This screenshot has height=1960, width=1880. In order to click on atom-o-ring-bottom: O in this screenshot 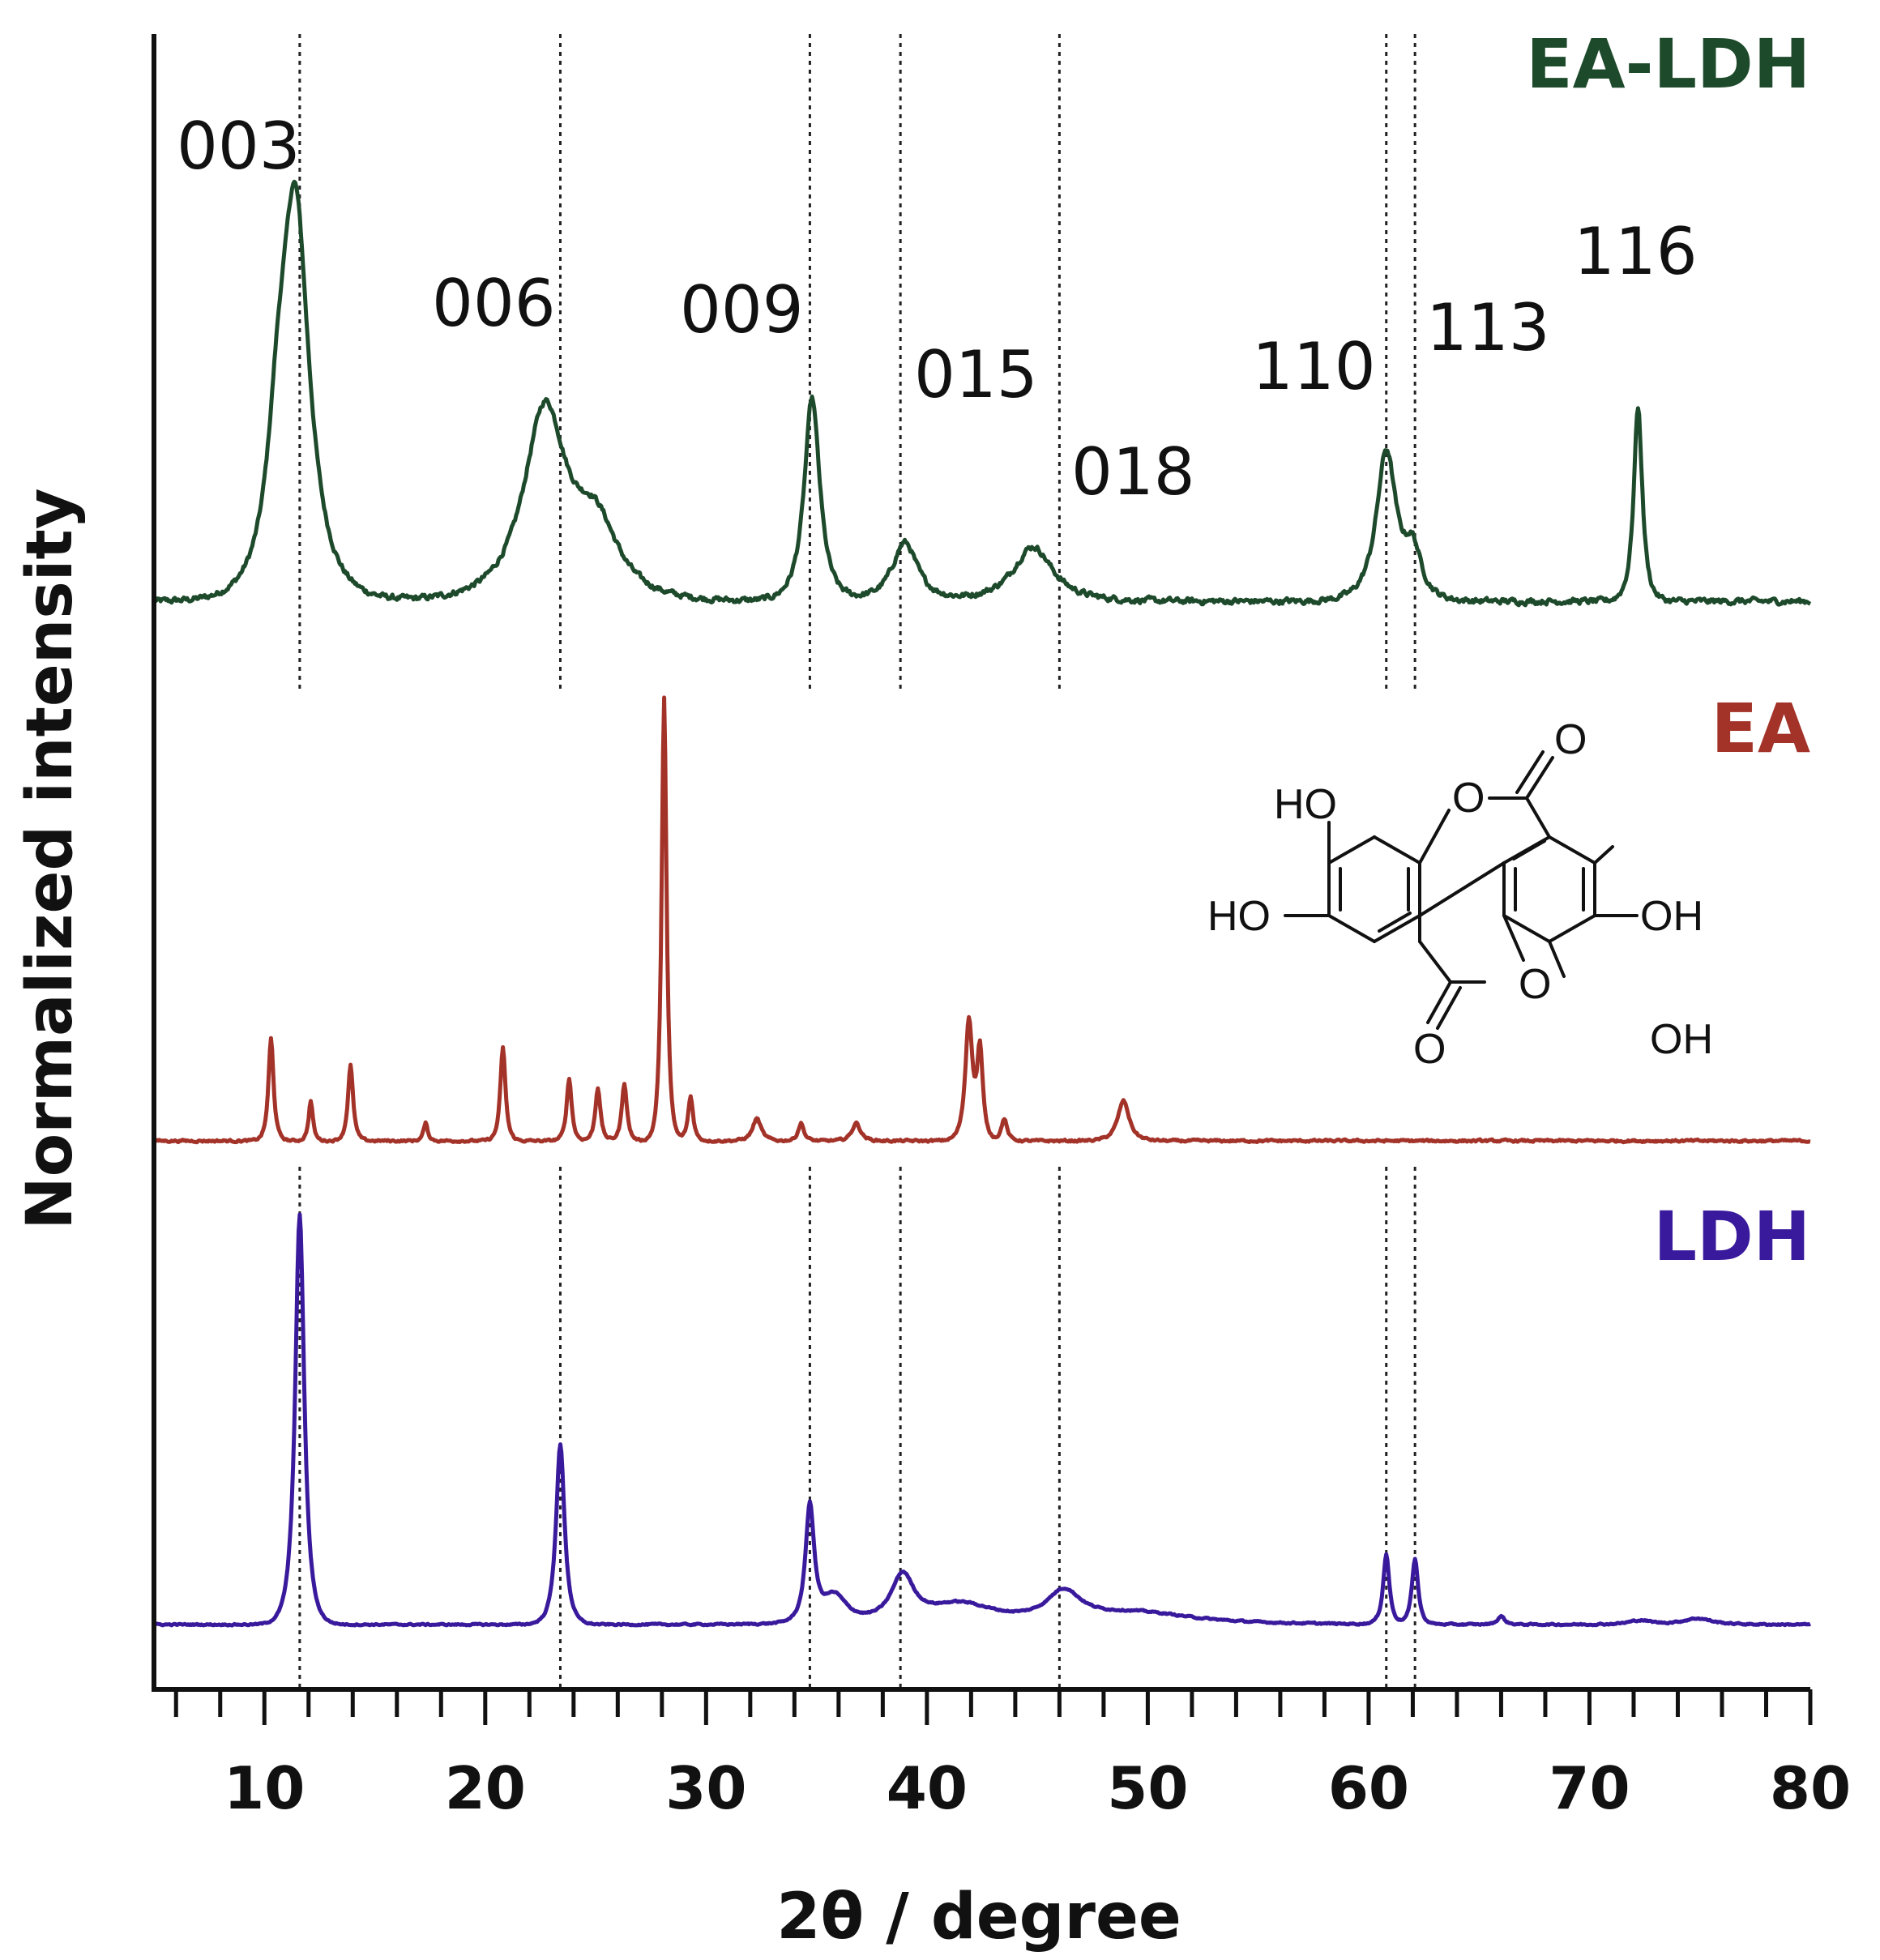, I will do `click(1535, 984)`.